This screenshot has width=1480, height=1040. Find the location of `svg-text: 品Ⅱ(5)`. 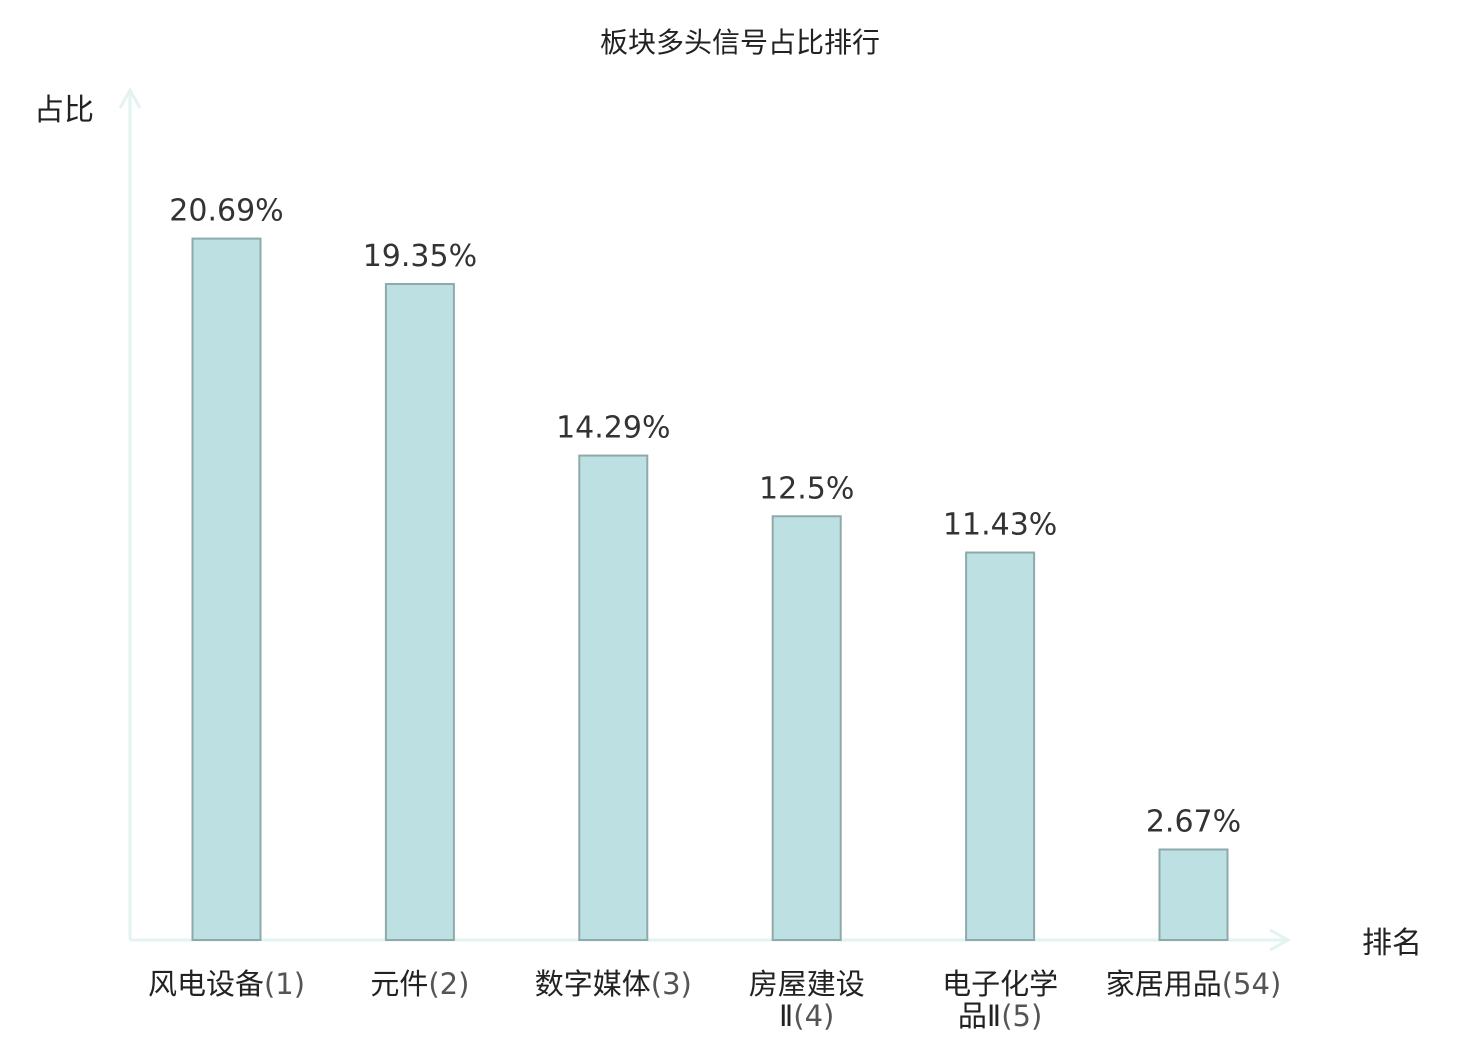

svg-text: 品Ⅱ(5) is located at coordinates (1000, 1016).